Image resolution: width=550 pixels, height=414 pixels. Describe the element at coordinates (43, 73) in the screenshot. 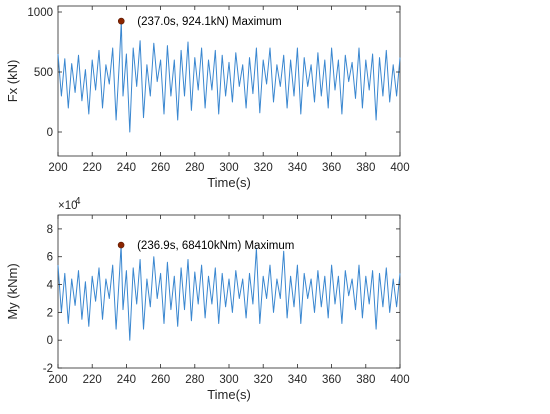

I see `y-tick-label: 500` at that location.